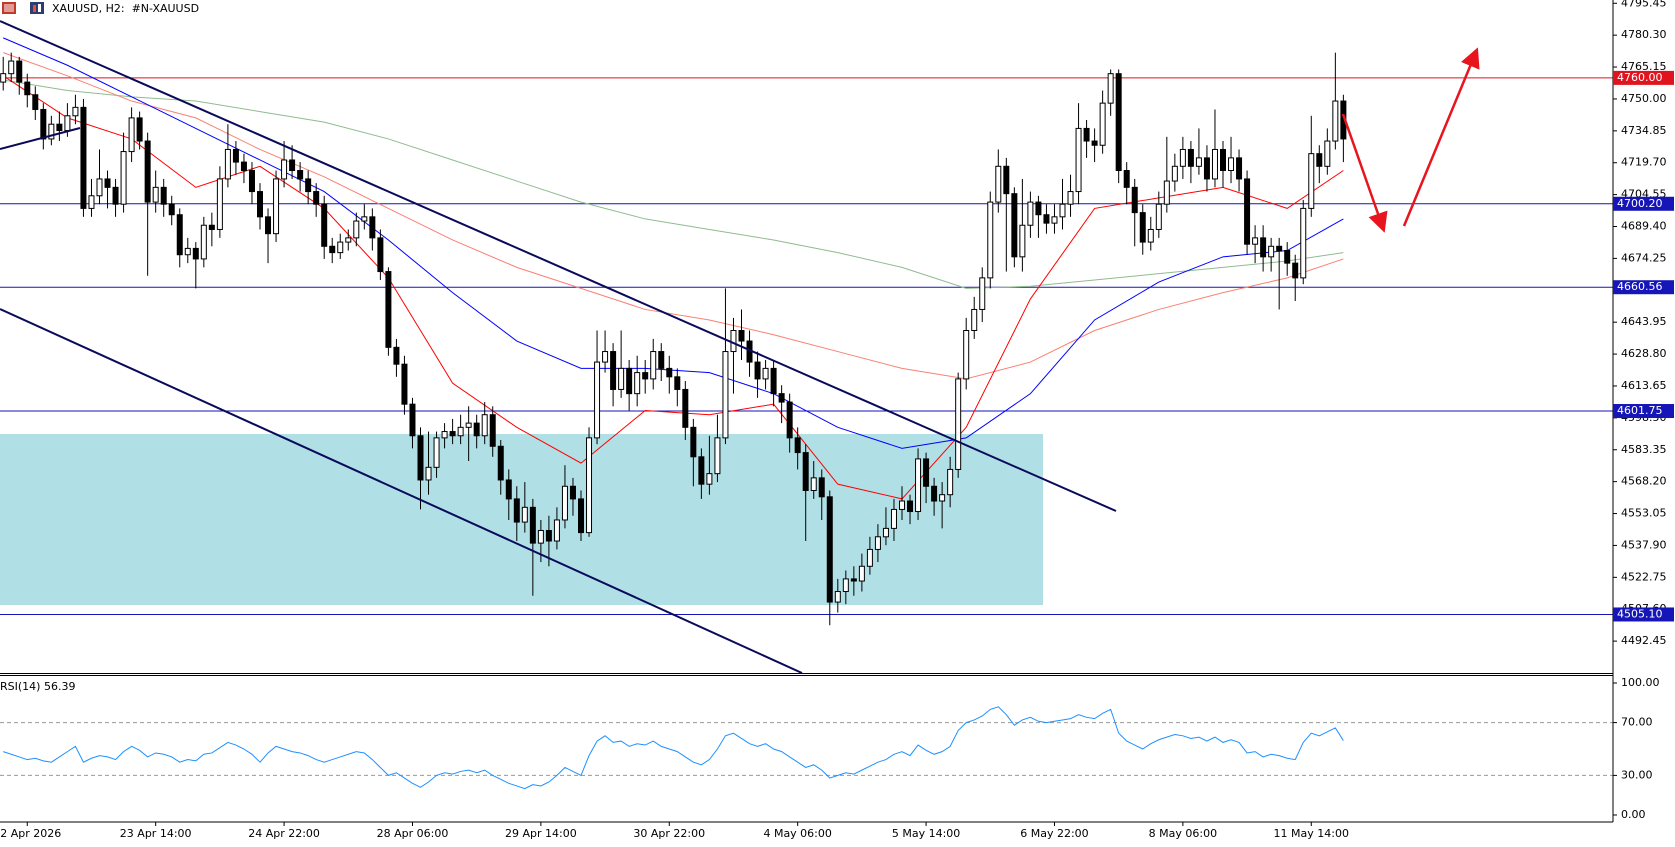 The image size is (1675, 847). Describe the element at coordinates (23, 8) in the screenshot. I see `symbol-icons` at that location.